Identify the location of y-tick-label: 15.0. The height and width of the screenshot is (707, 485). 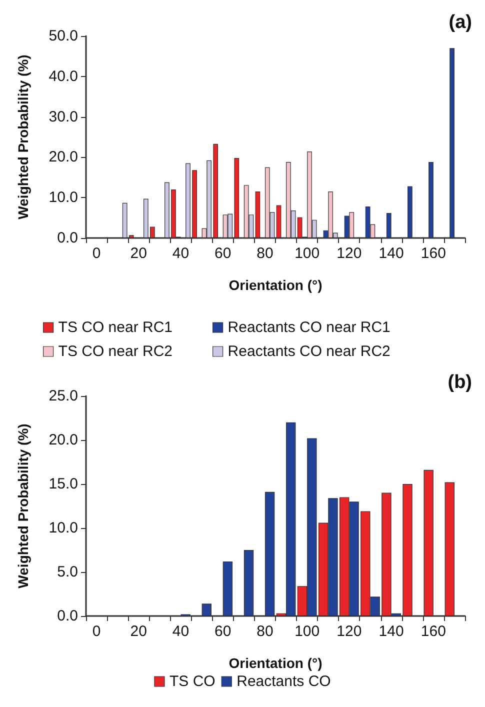
(63, 484).